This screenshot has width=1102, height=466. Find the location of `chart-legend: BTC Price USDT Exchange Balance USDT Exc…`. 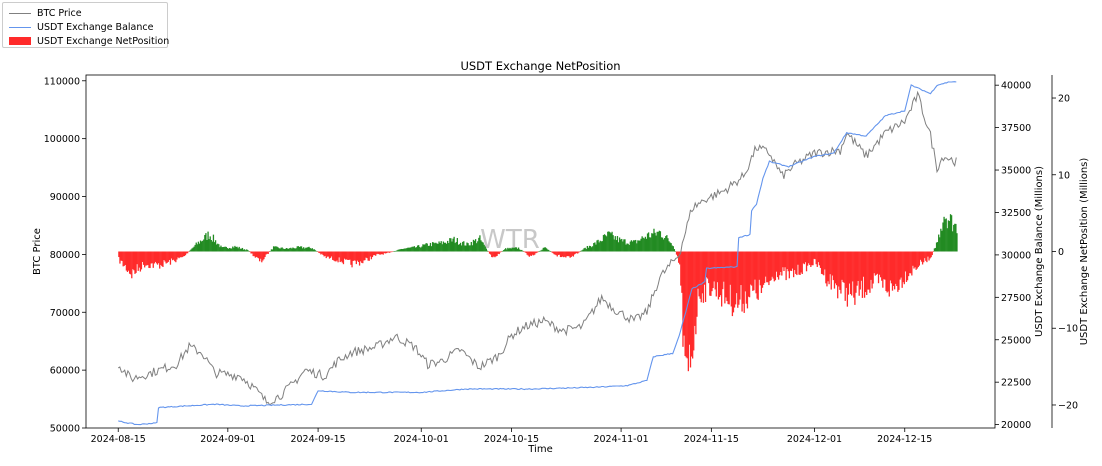

chart-legend: BTC Price USDT Exchange Balance USDT Exc… is located at coordinates (85, 25).